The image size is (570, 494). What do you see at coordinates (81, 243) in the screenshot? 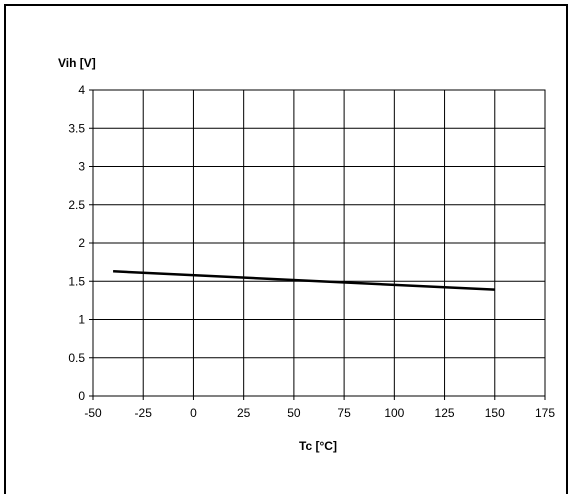
I see `y-tick-label: 2` at bounding box center [81, 243].